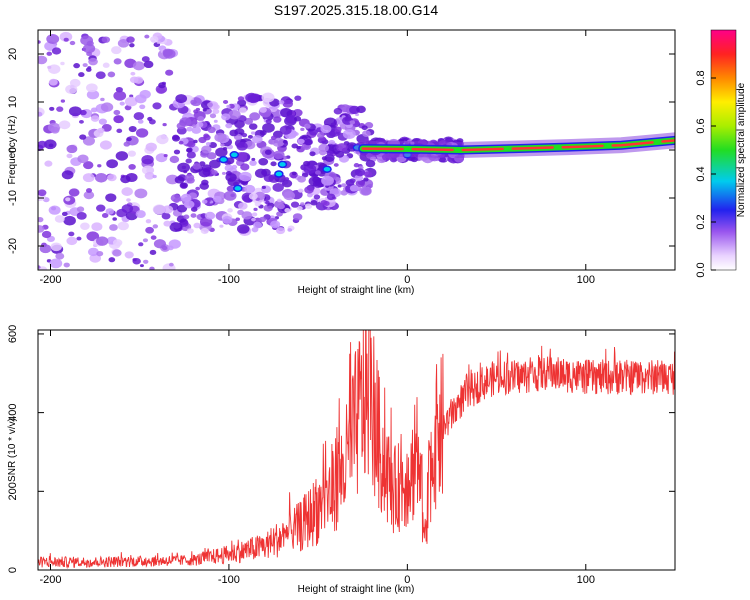 This screenshot has width=750, height=600. What do you see at coordinates (229, 580) in the screenshot?
I see `x-tick-label: -100` at bounding box center [229, 580].